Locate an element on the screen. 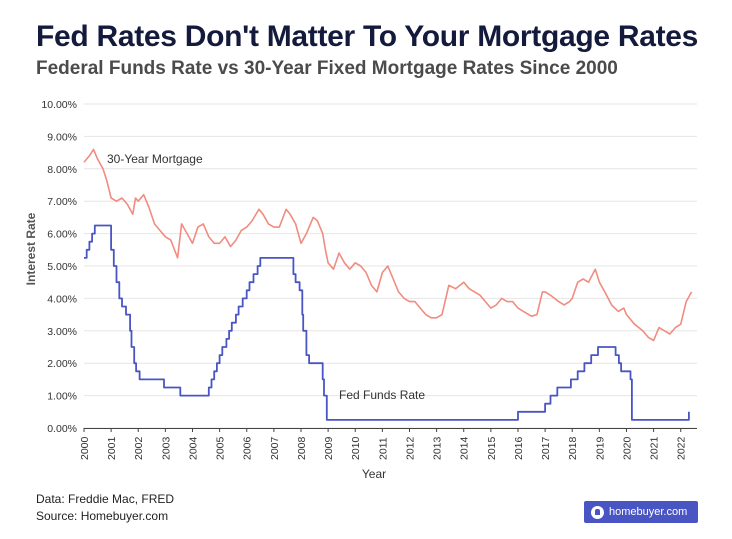 The image size is (732, 539). x-tick-label: 2001 is located at coordinates (112, 448).